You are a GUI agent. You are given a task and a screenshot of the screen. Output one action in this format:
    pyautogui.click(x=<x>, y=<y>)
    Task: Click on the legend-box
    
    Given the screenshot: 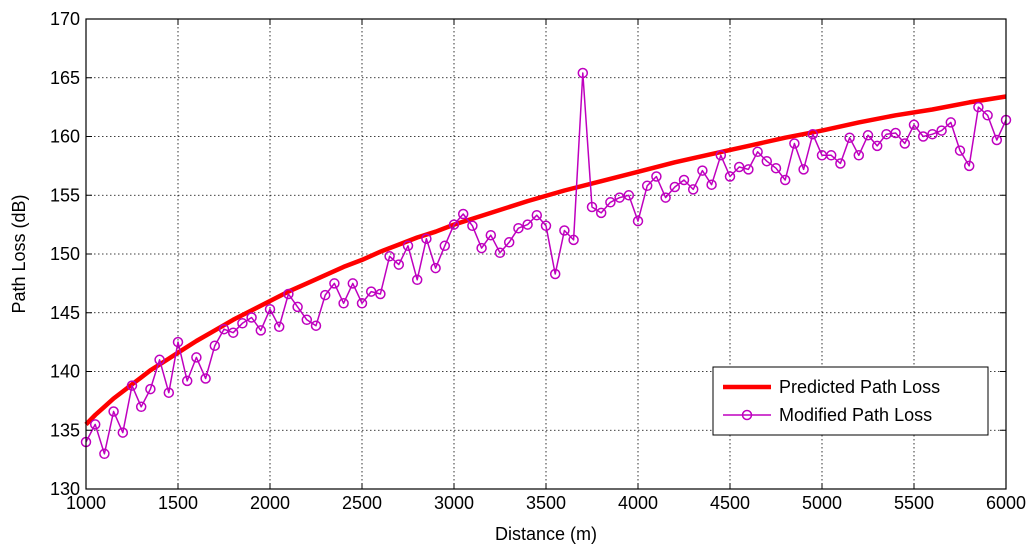 What is the action you would take?
    pyautogui.click(x=850, y=401)
    